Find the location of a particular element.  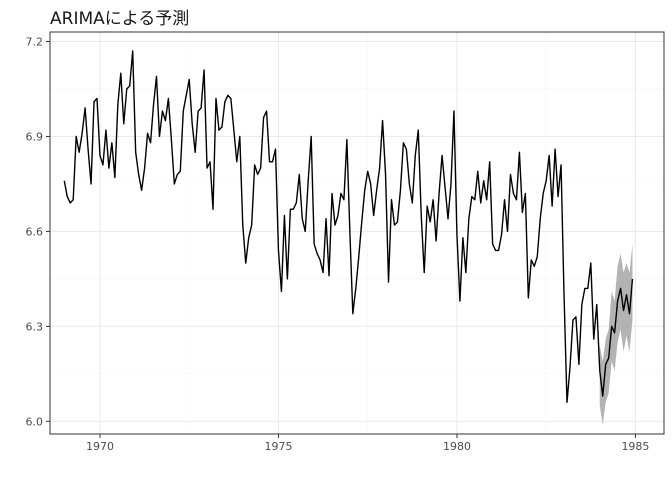

y-tick-label: 6.0 is located at coordinates (35, 421).